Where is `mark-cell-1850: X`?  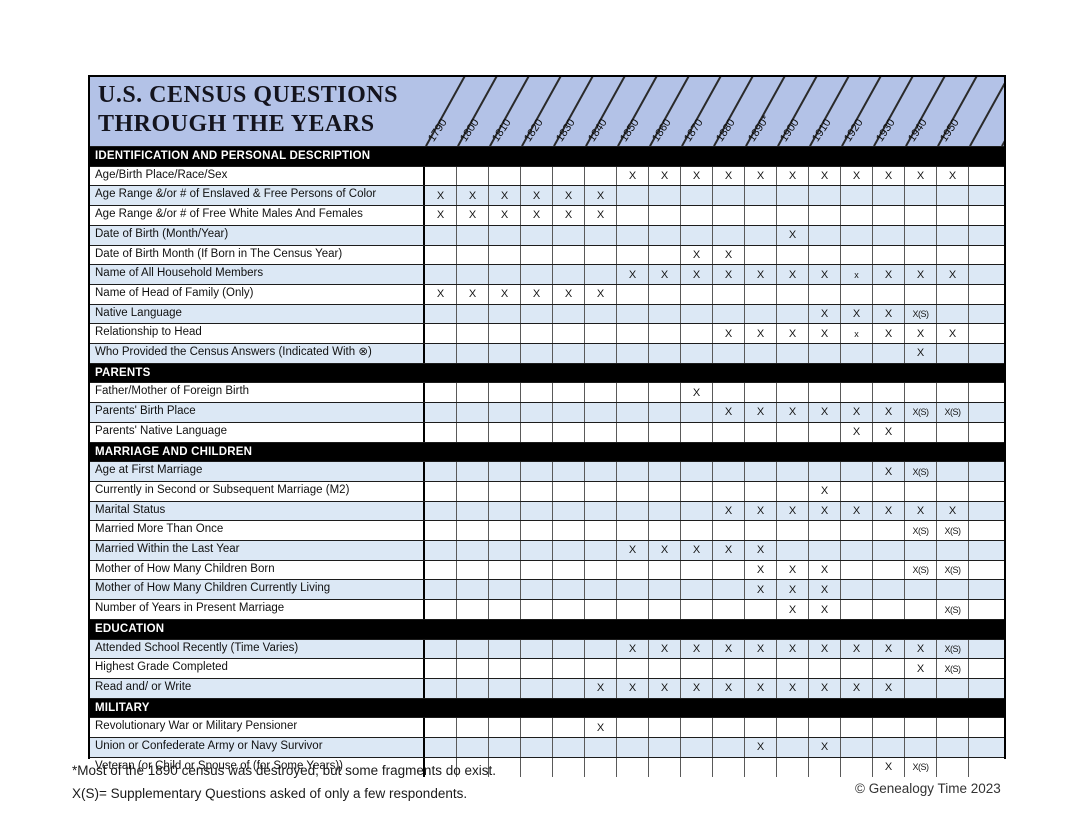
mark-cell-1850: X is located at coordinates (633, 688).